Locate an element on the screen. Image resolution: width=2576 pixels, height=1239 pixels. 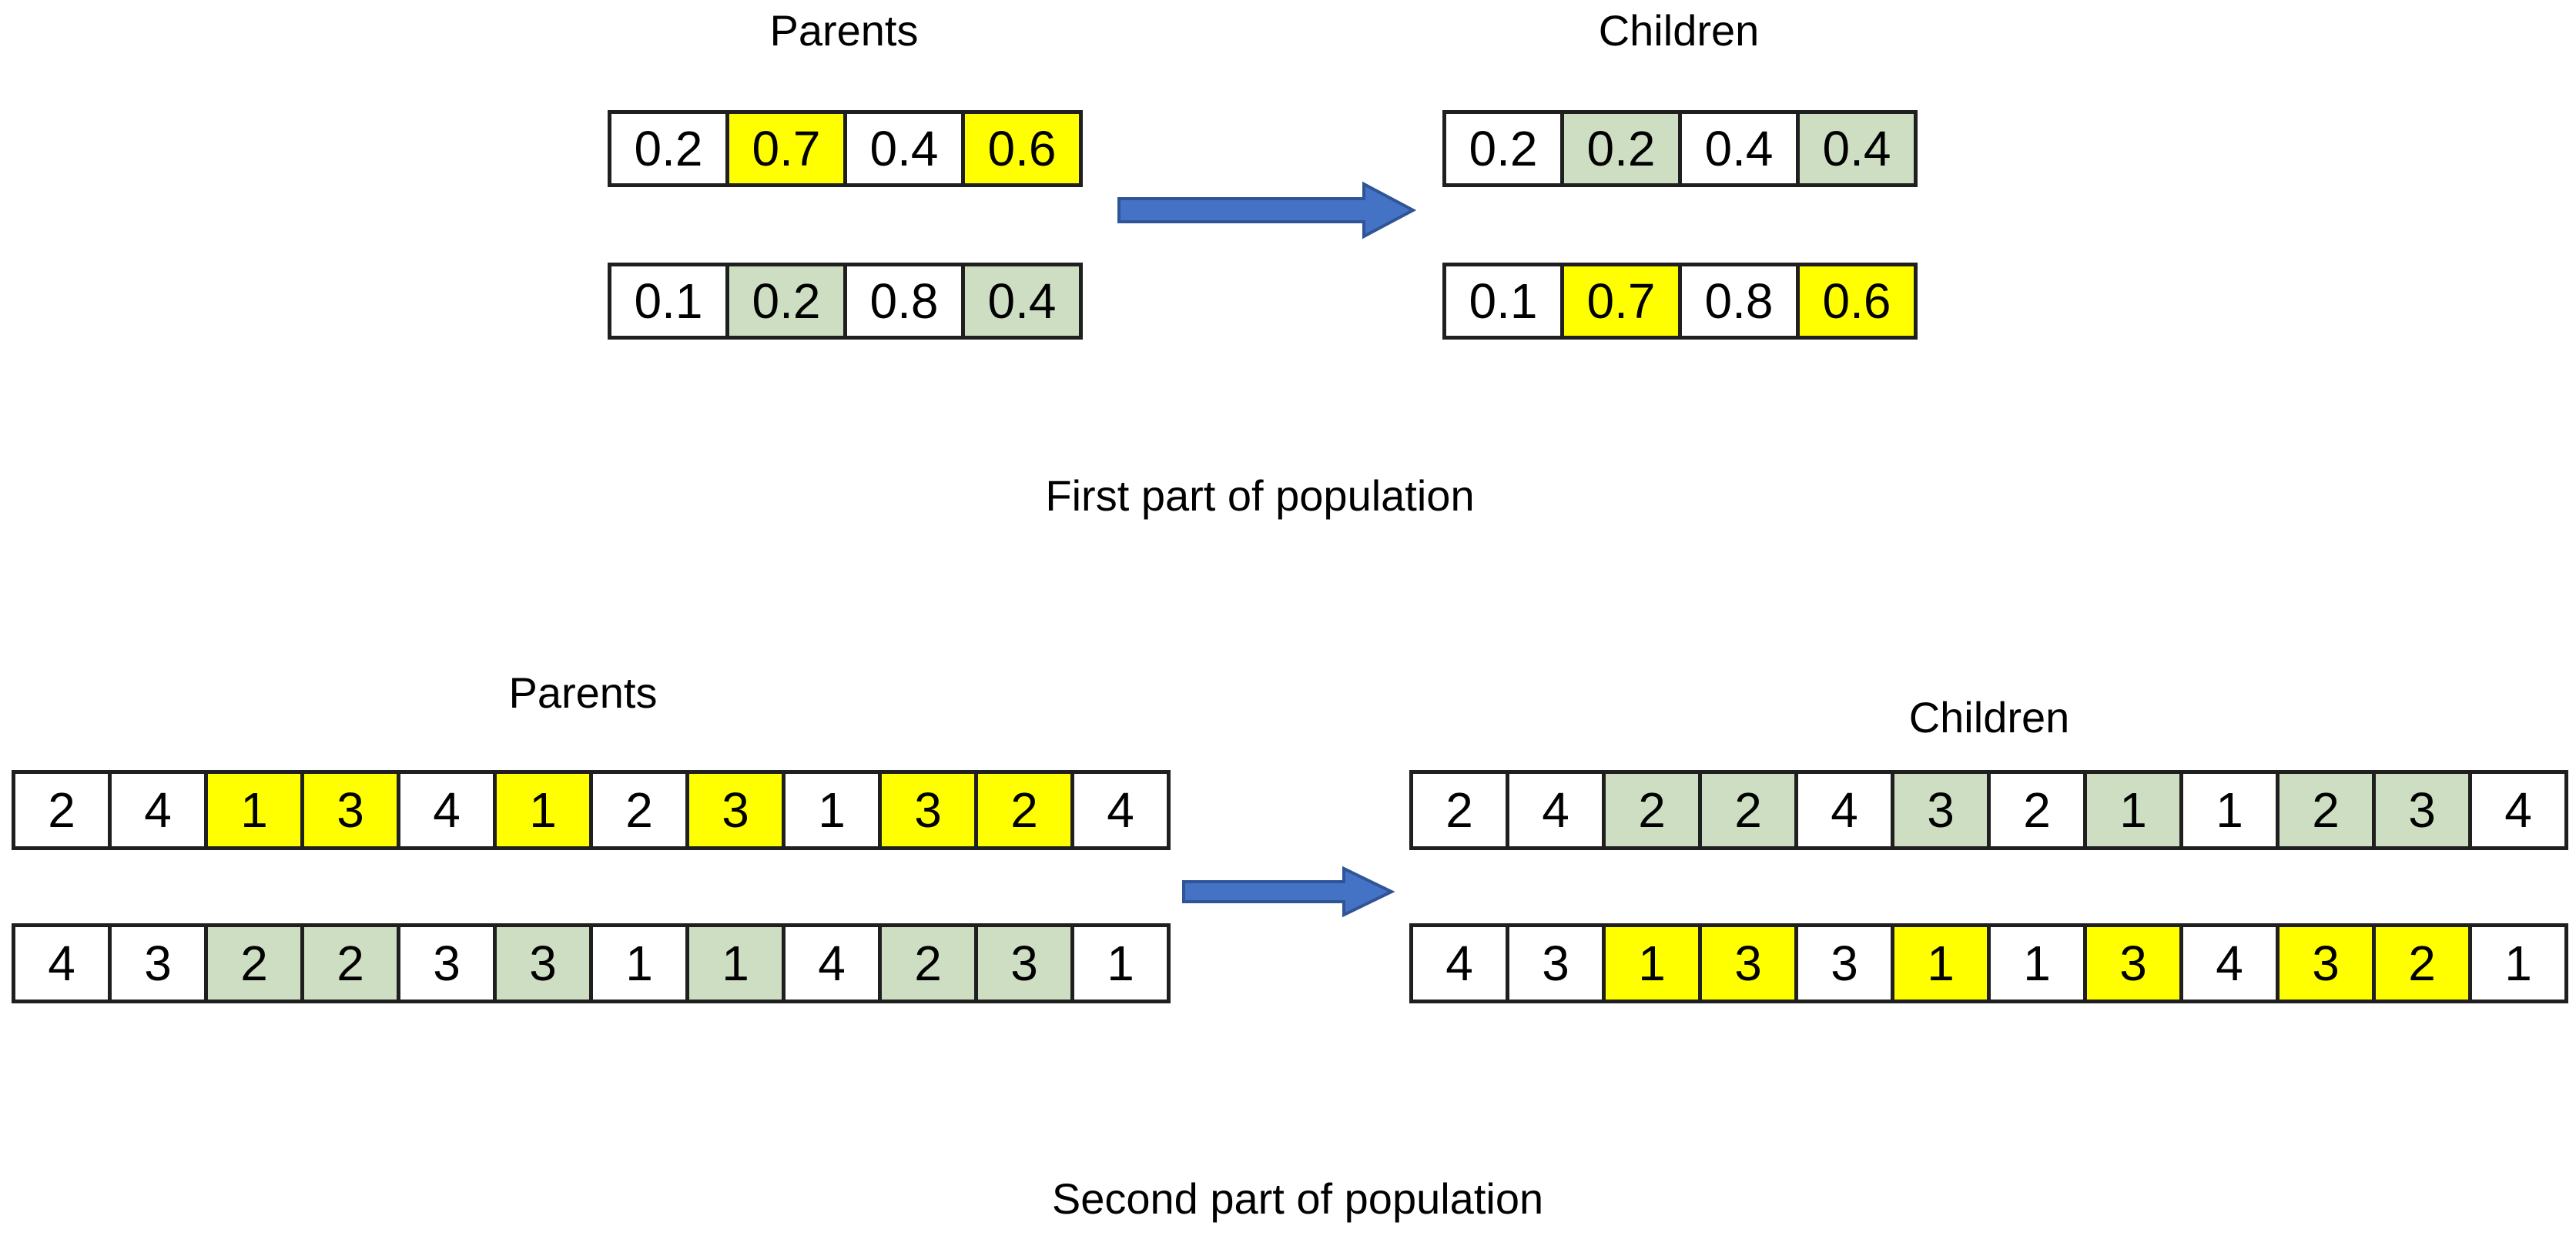
first-part-caption: First part of population is located at coordinates (1260, 495).